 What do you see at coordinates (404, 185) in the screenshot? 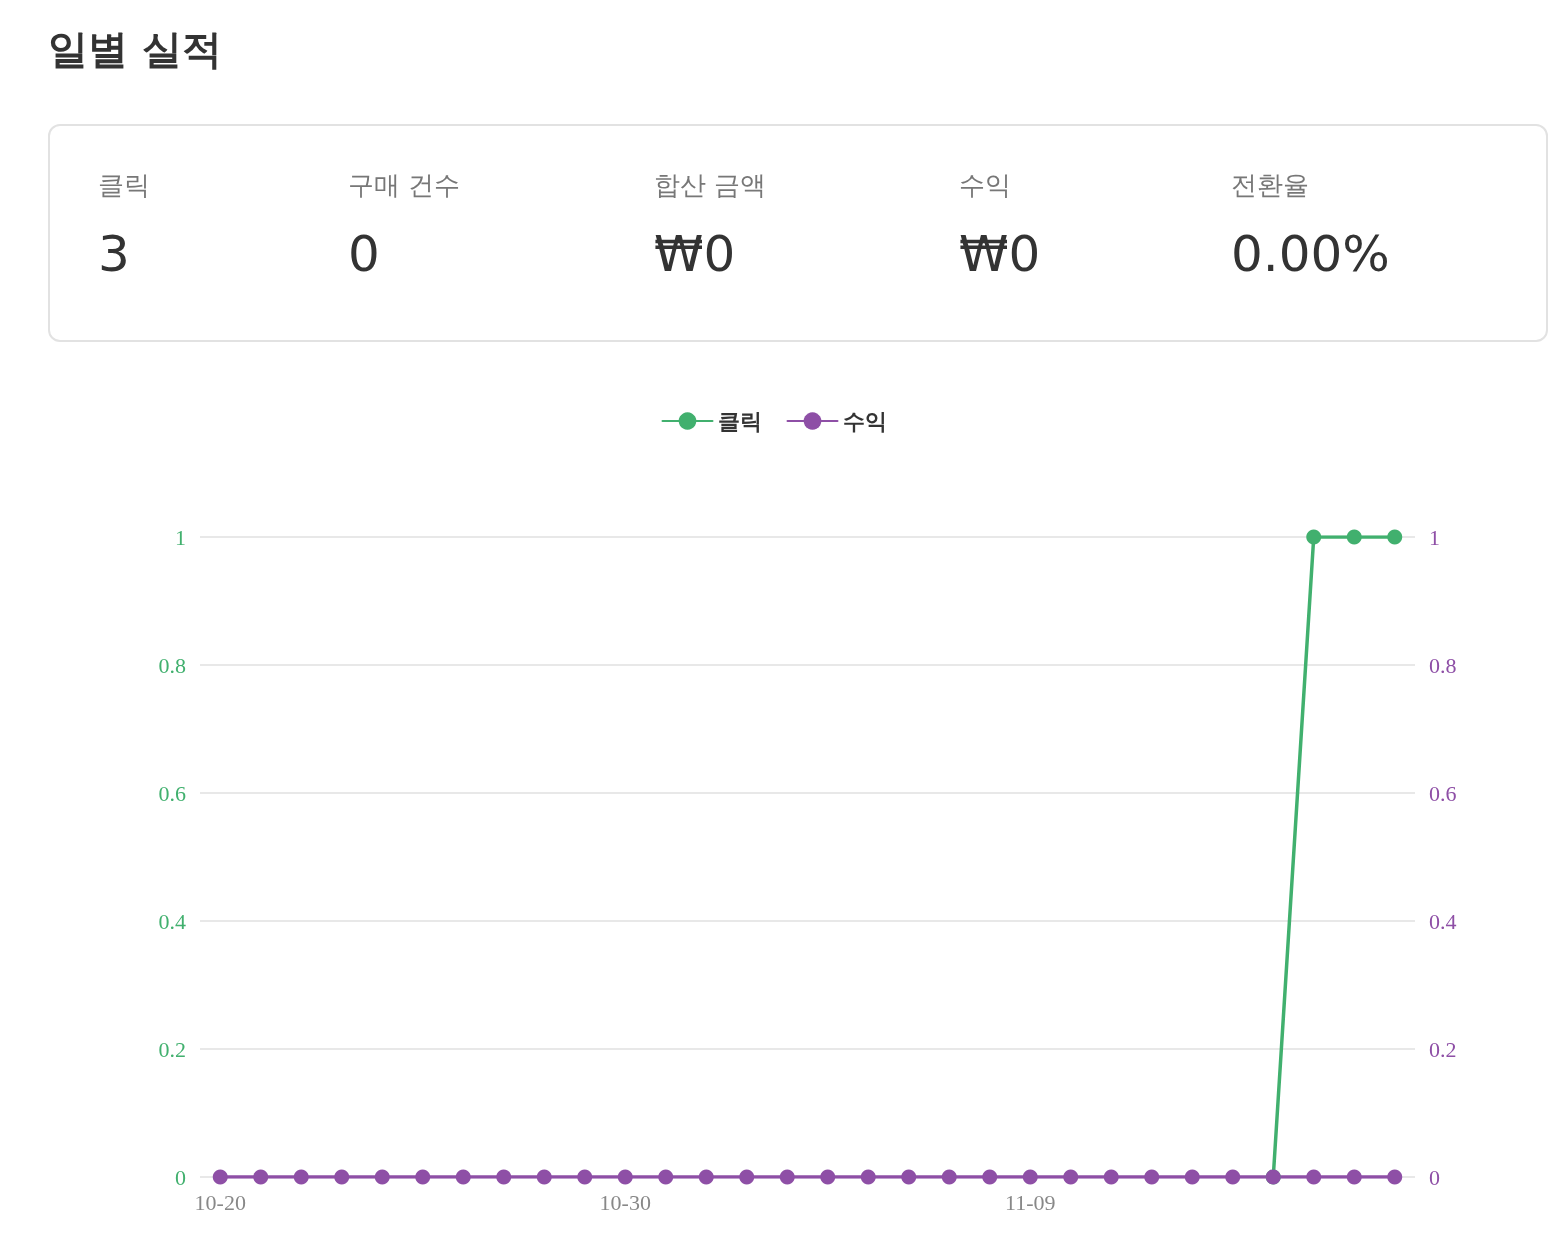
I see `text: 구매 건수` at bounding box center [404, 185].